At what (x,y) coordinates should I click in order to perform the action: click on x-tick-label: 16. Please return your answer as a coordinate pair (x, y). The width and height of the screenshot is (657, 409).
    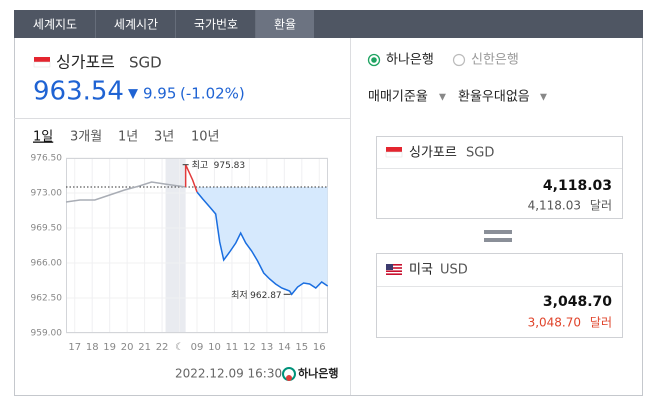
    Looking at the image, I should click on (319, 347).